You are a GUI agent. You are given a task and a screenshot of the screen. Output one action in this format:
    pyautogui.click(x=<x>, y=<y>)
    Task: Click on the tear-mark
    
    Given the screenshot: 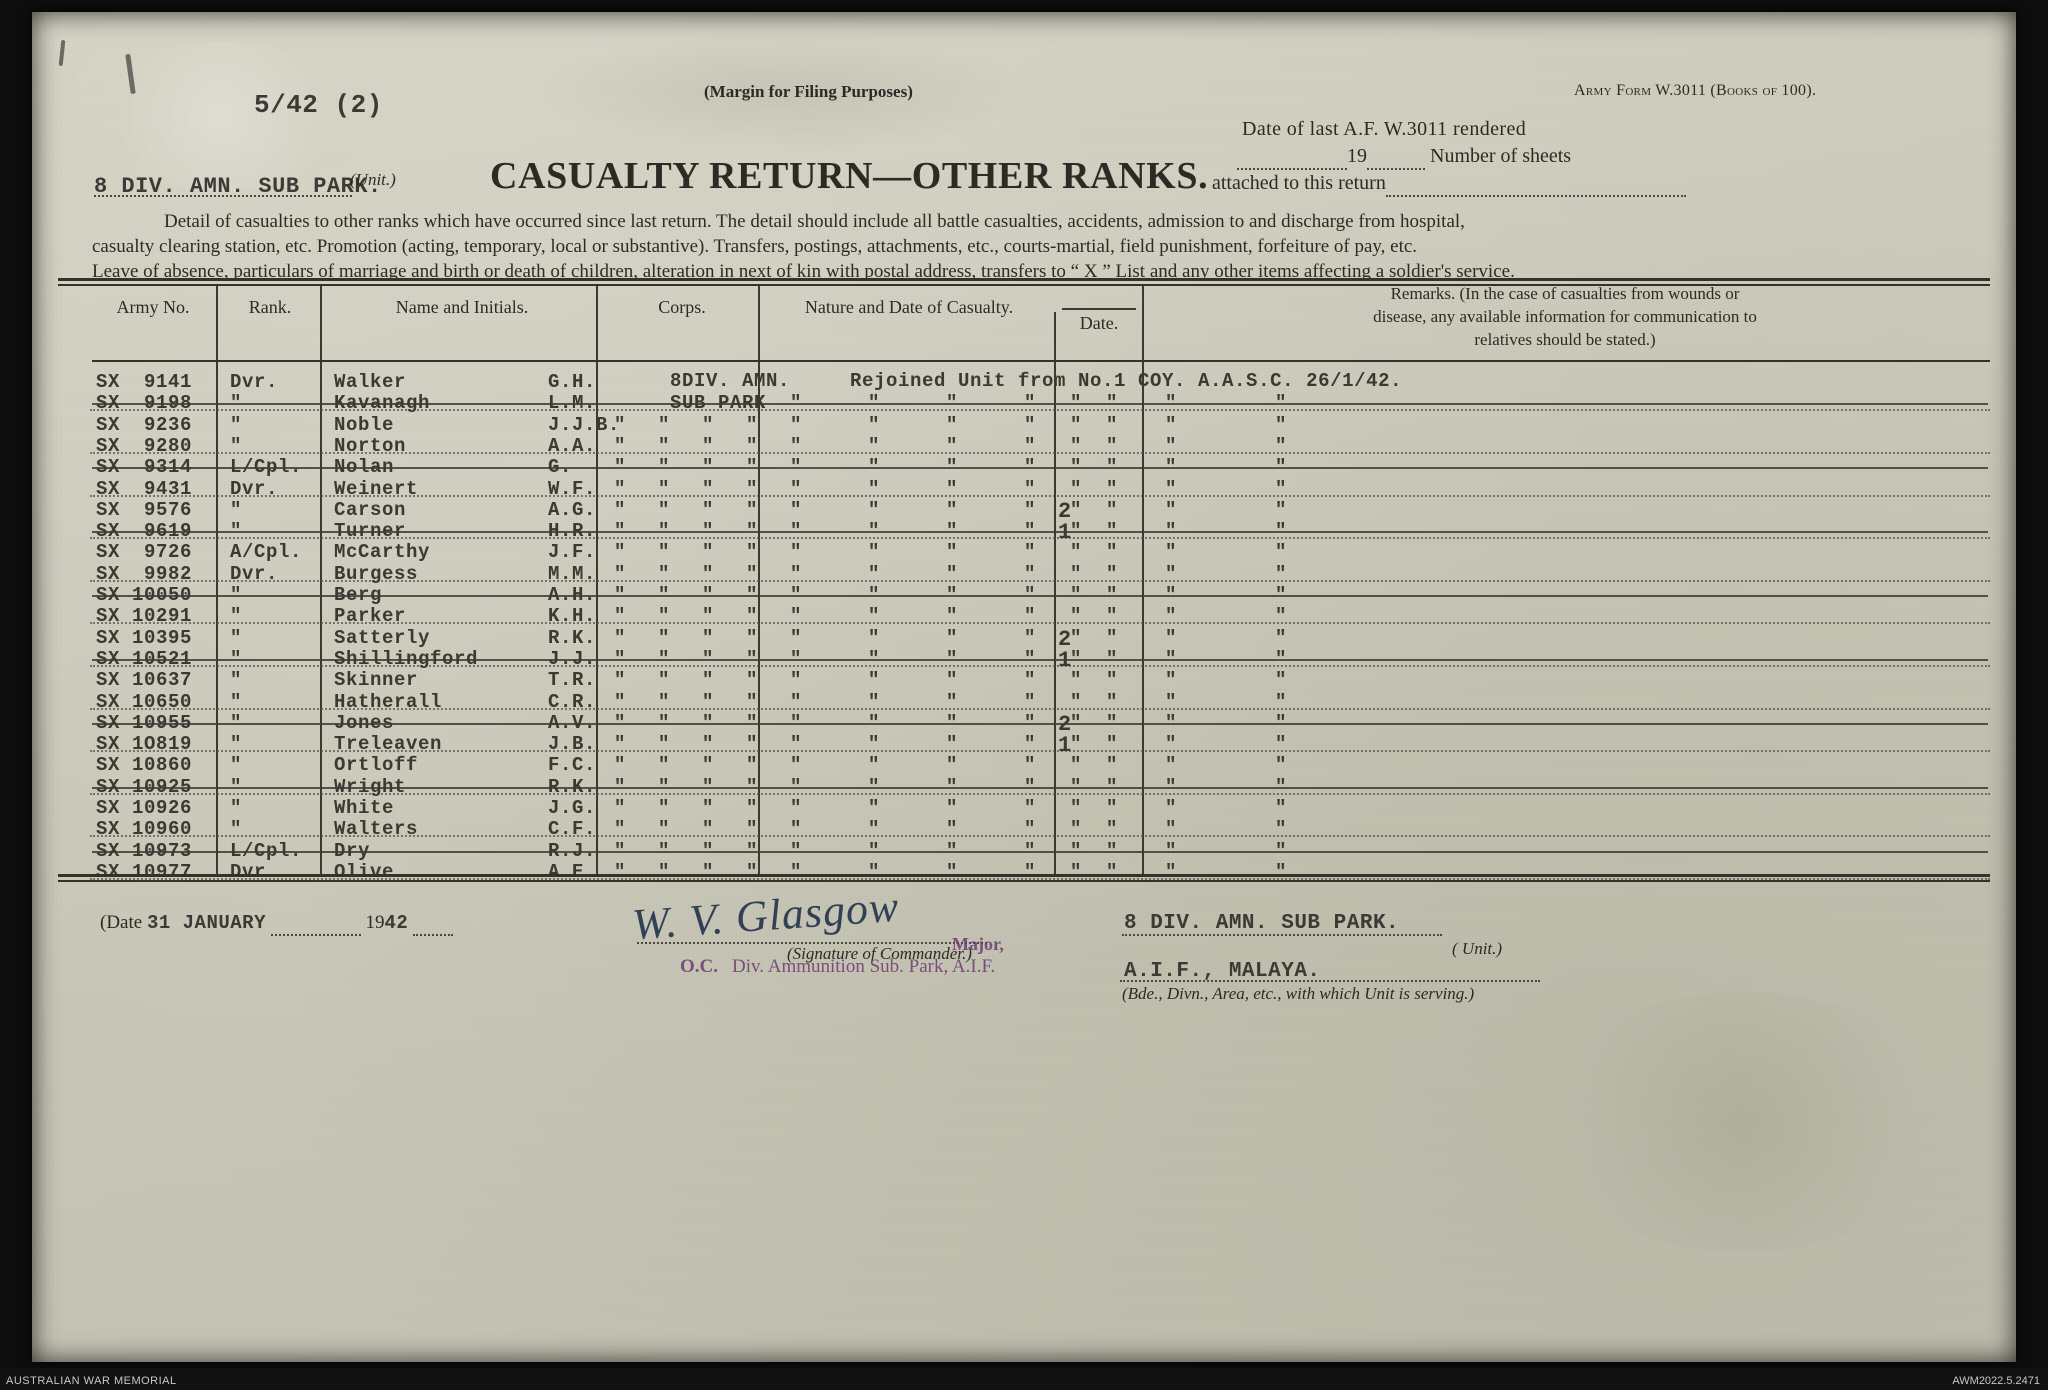 What is the action you would take?
    pyautogui.click(x=130, y=74)
    